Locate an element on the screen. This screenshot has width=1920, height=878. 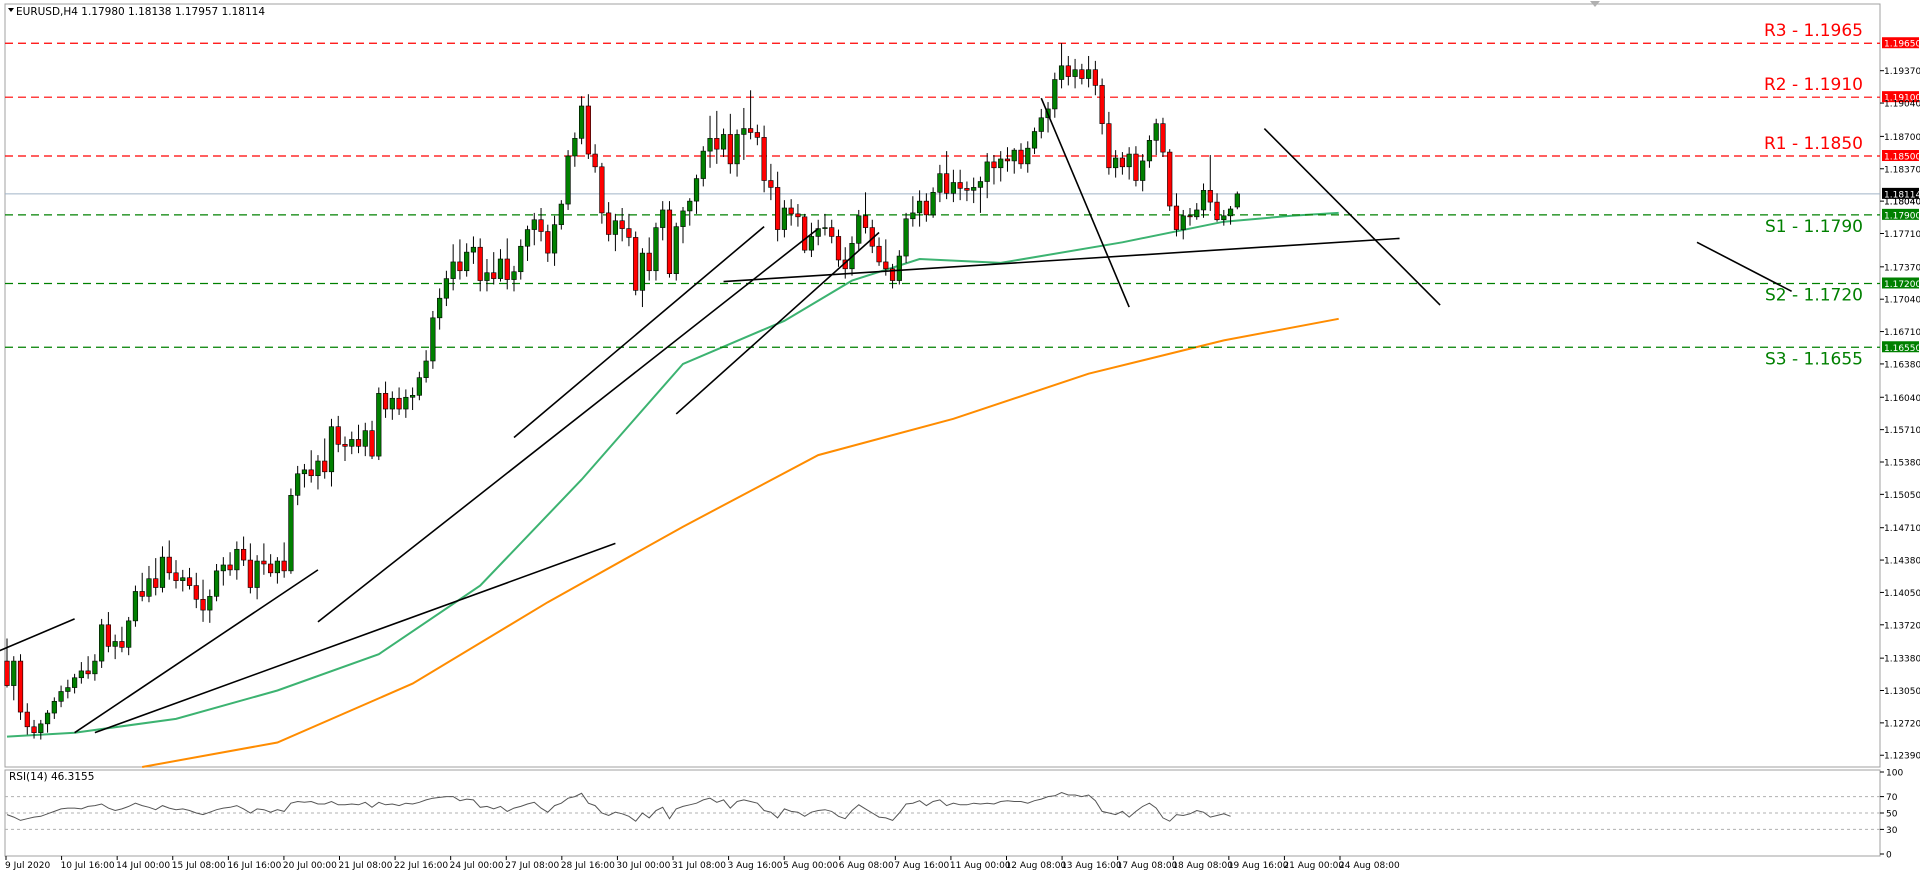
x-tick-label: 14 Jul 00:00 is located at coordinates (143, 866).